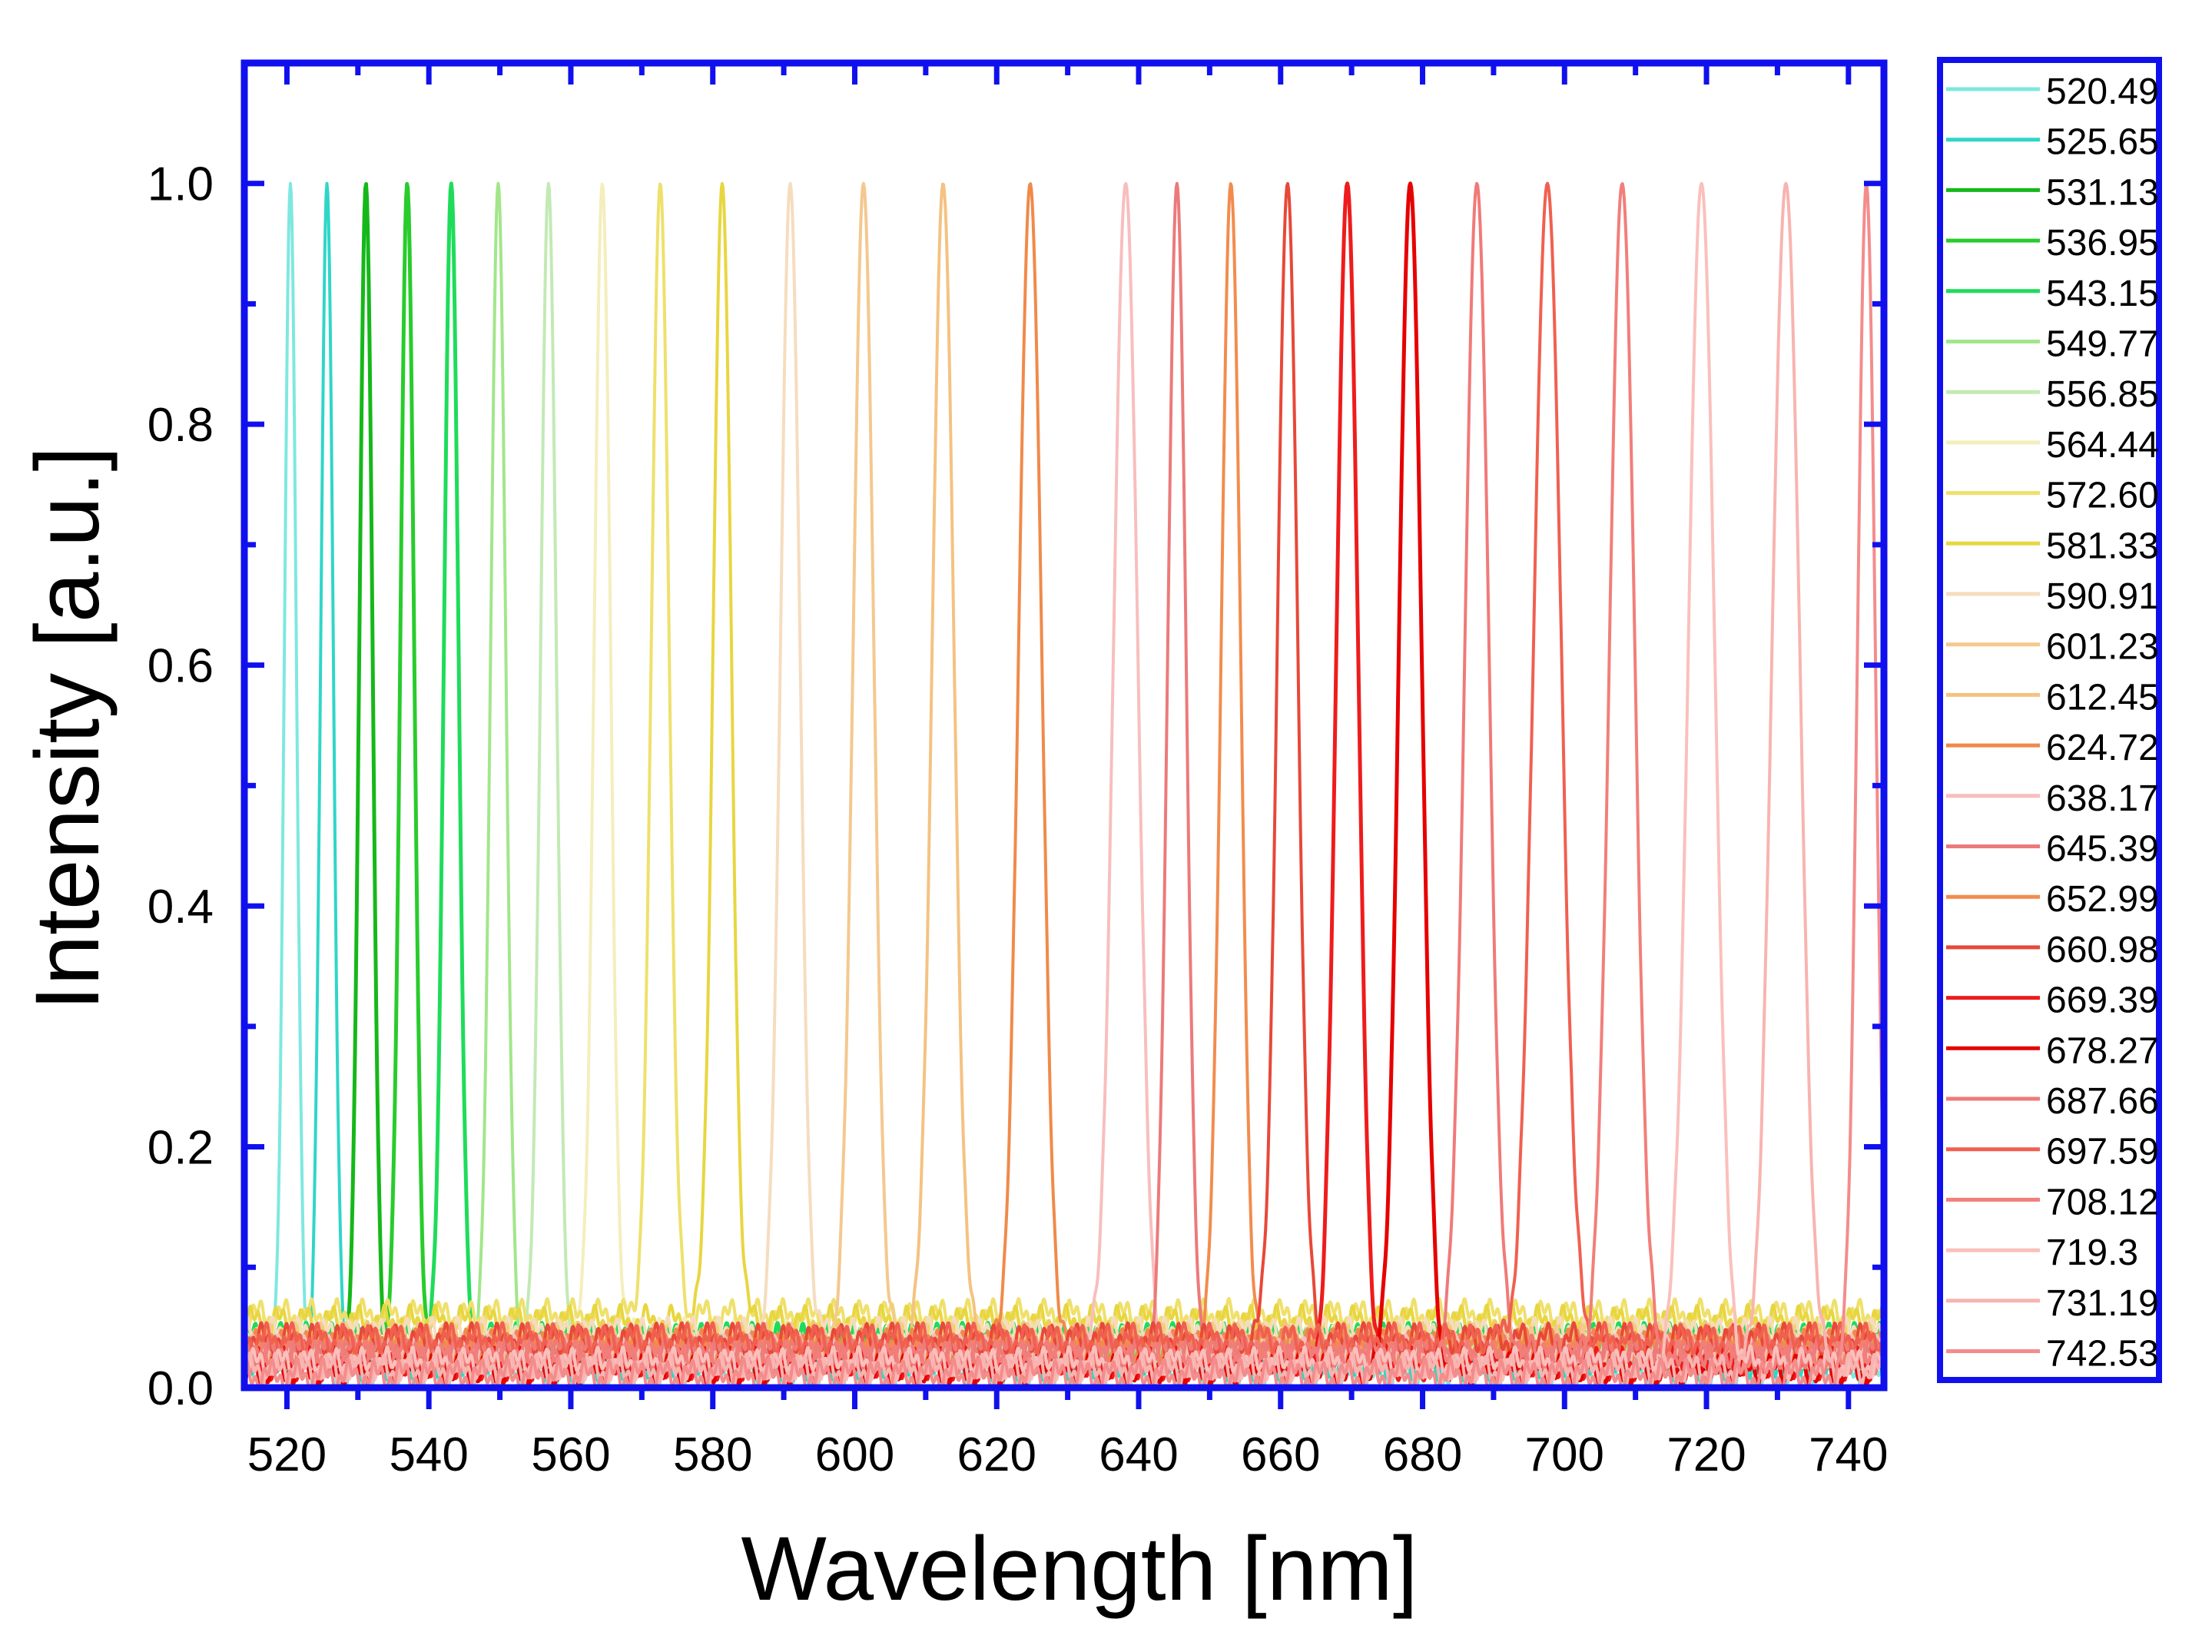 This screenshot has height=1652, width=2212. What do you see at coordinates (2092, 1252) in the screenshot?
I see `legend-label: 719.3` at bounding box center [2092, 1252].